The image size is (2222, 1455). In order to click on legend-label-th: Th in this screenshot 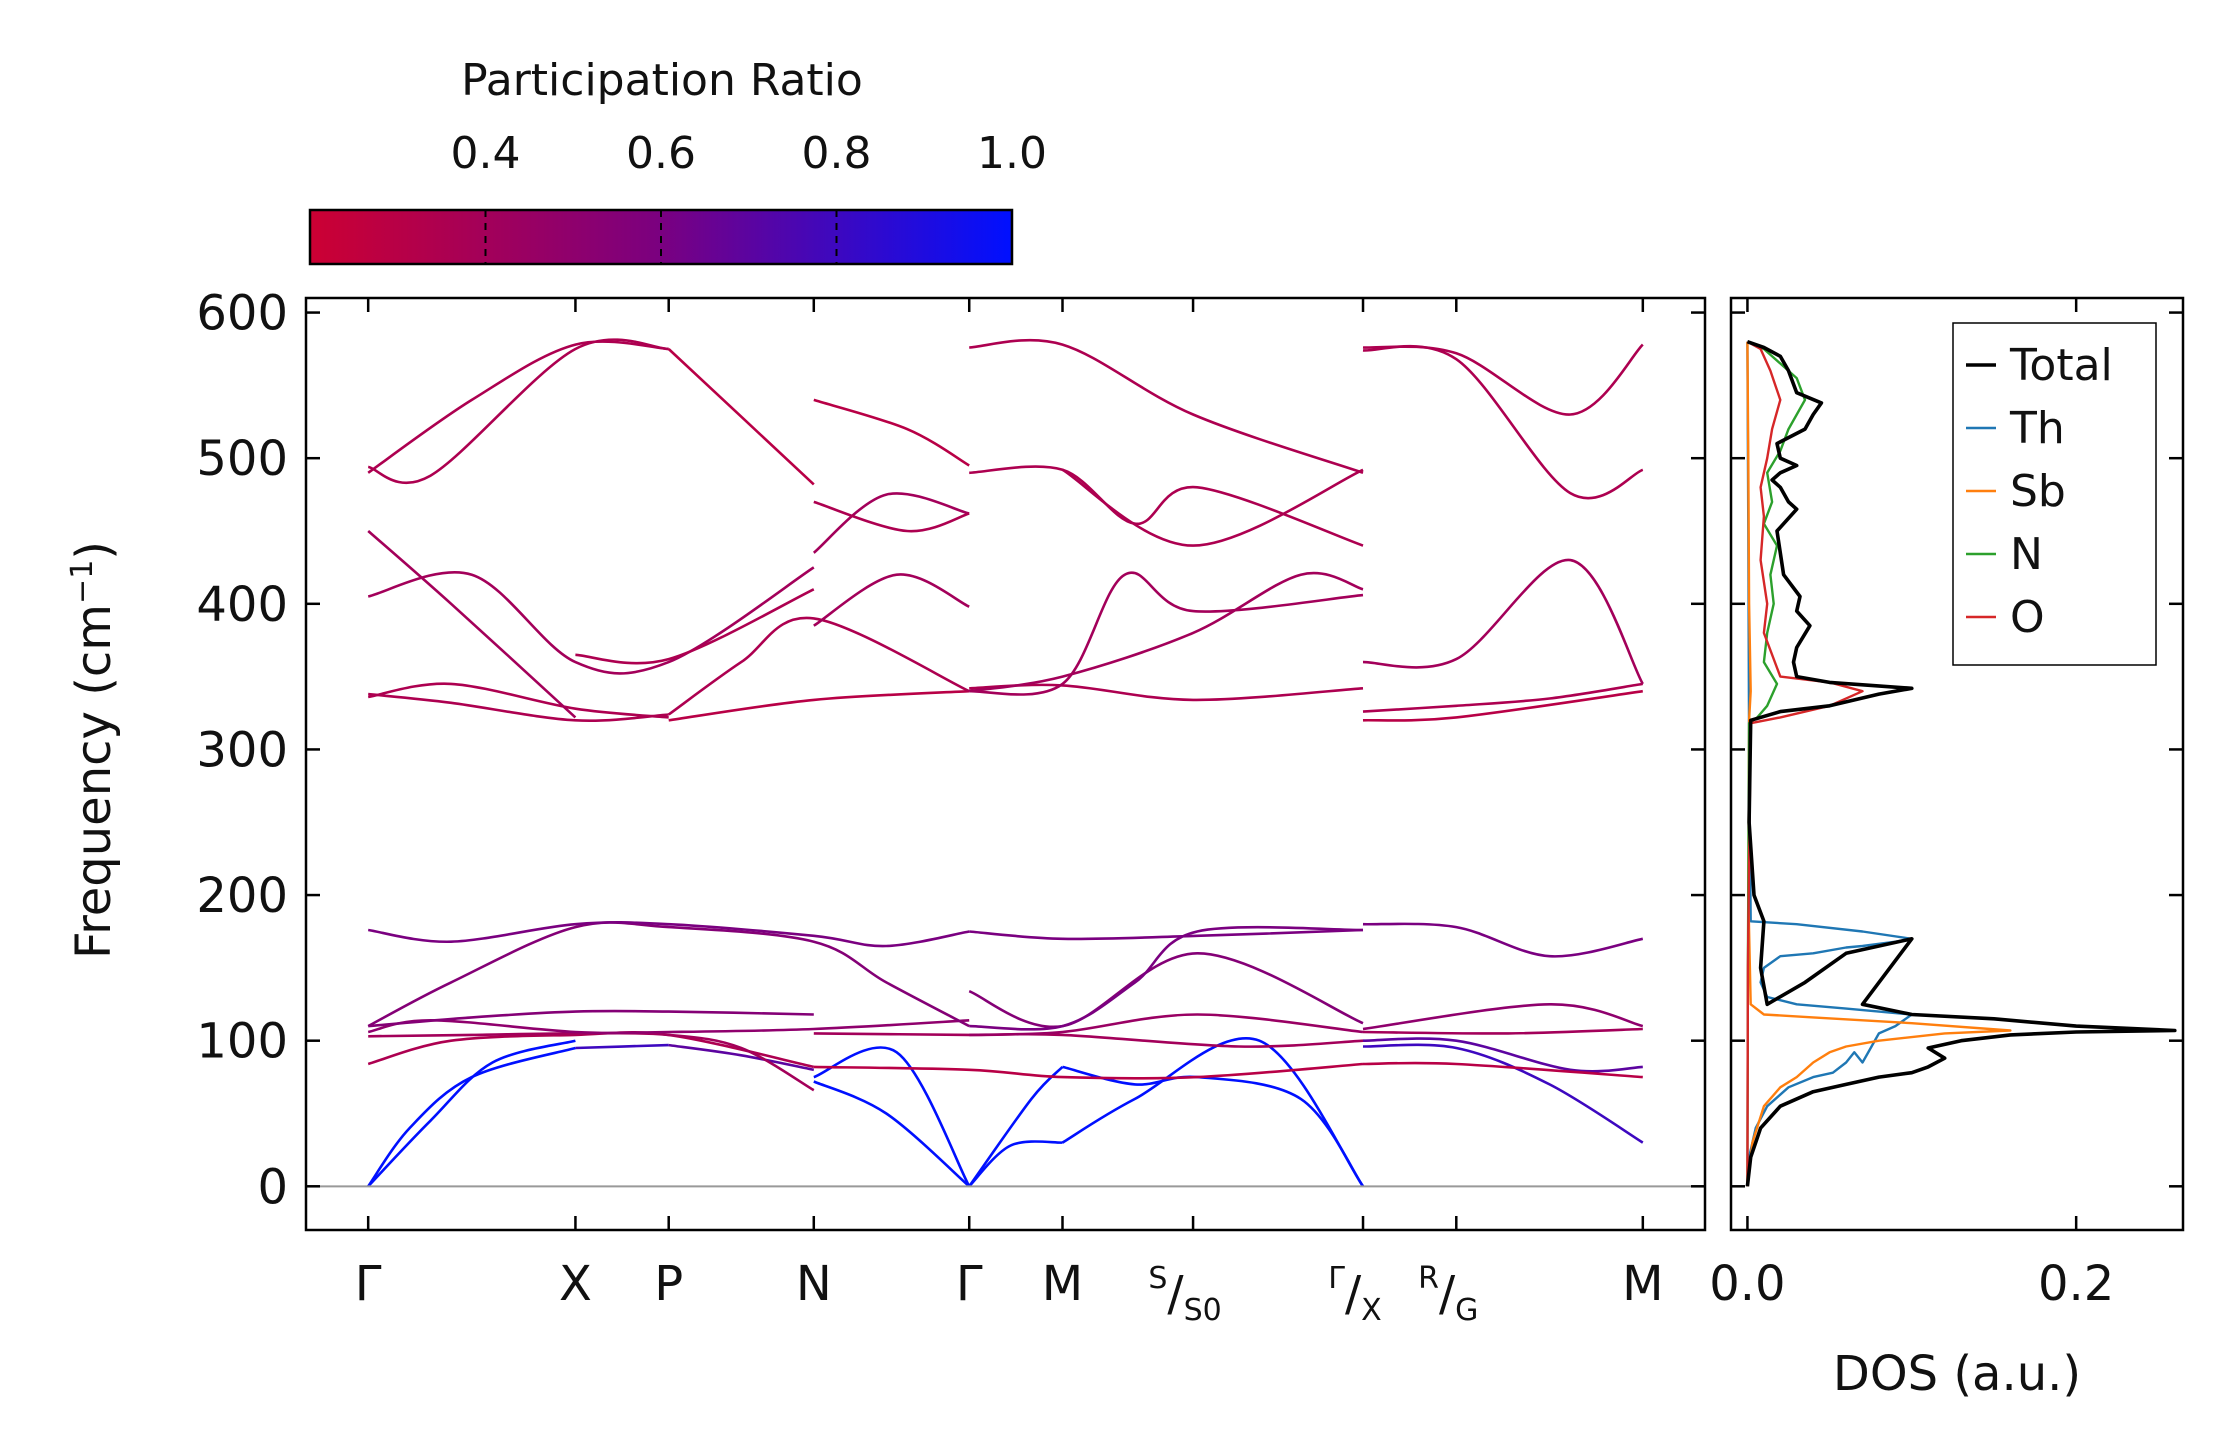, I will do `click(2037, 428)`.